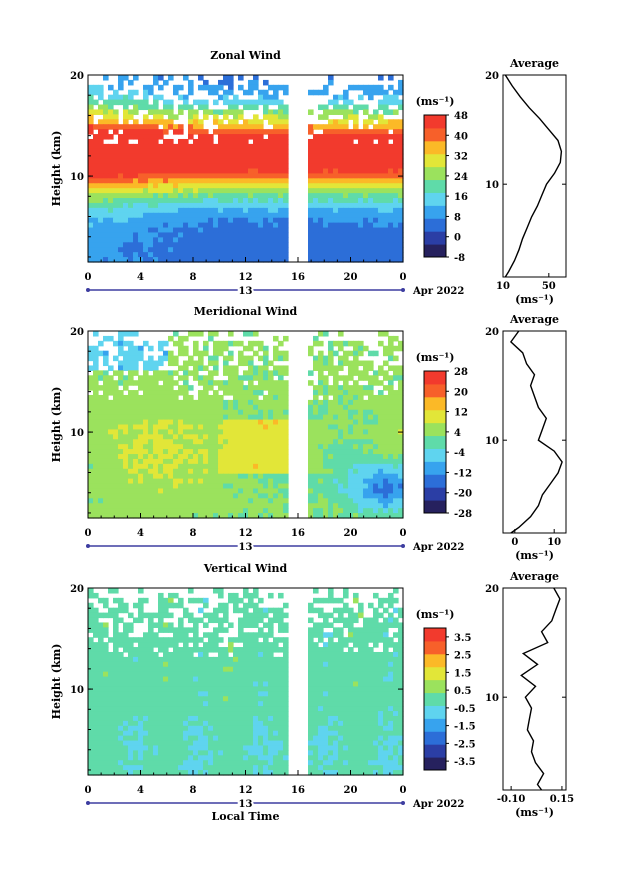  Describe the element at coordinates (435, 455) in the screenshot. I see `colorbar-swatch` at that location.